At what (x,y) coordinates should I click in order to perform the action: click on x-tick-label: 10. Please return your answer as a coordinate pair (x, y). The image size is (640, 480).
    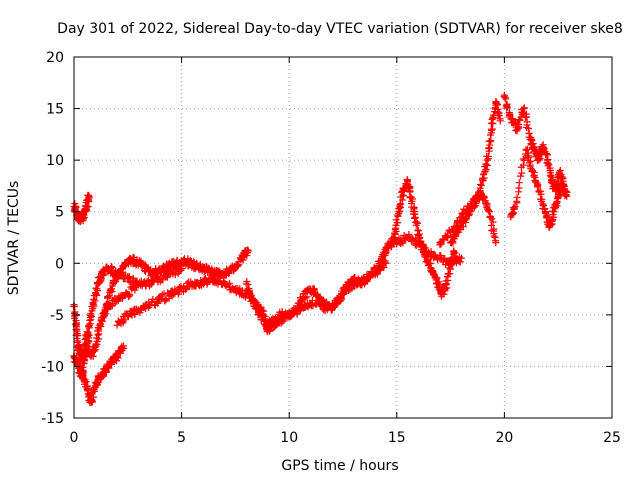
    Looking at the image, I should click on (289, 438).